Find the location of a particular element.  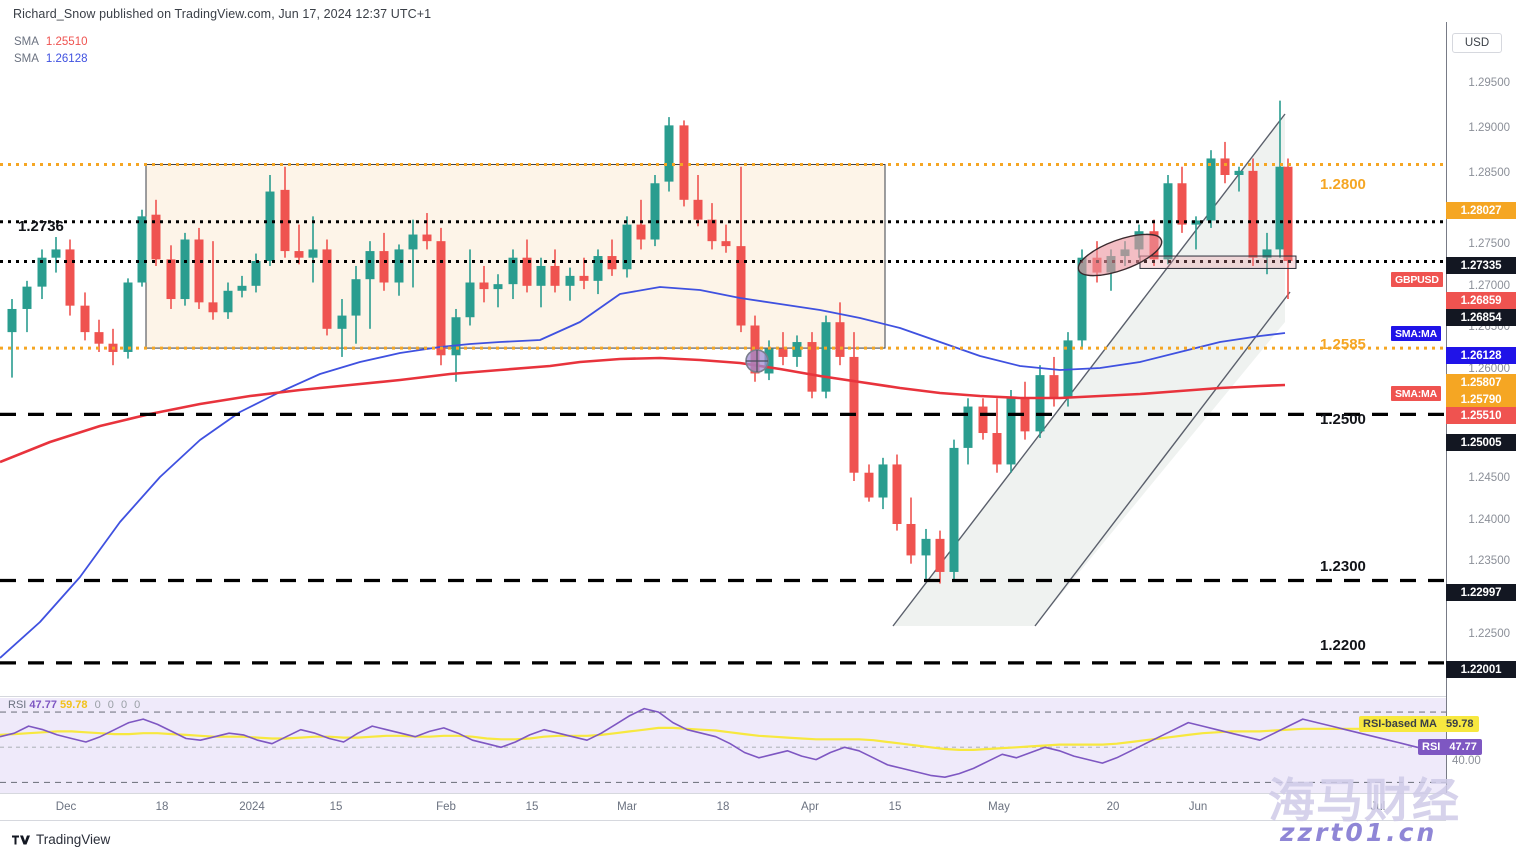

price-tick: 1.29000 is located at coordinates (1489, 128).